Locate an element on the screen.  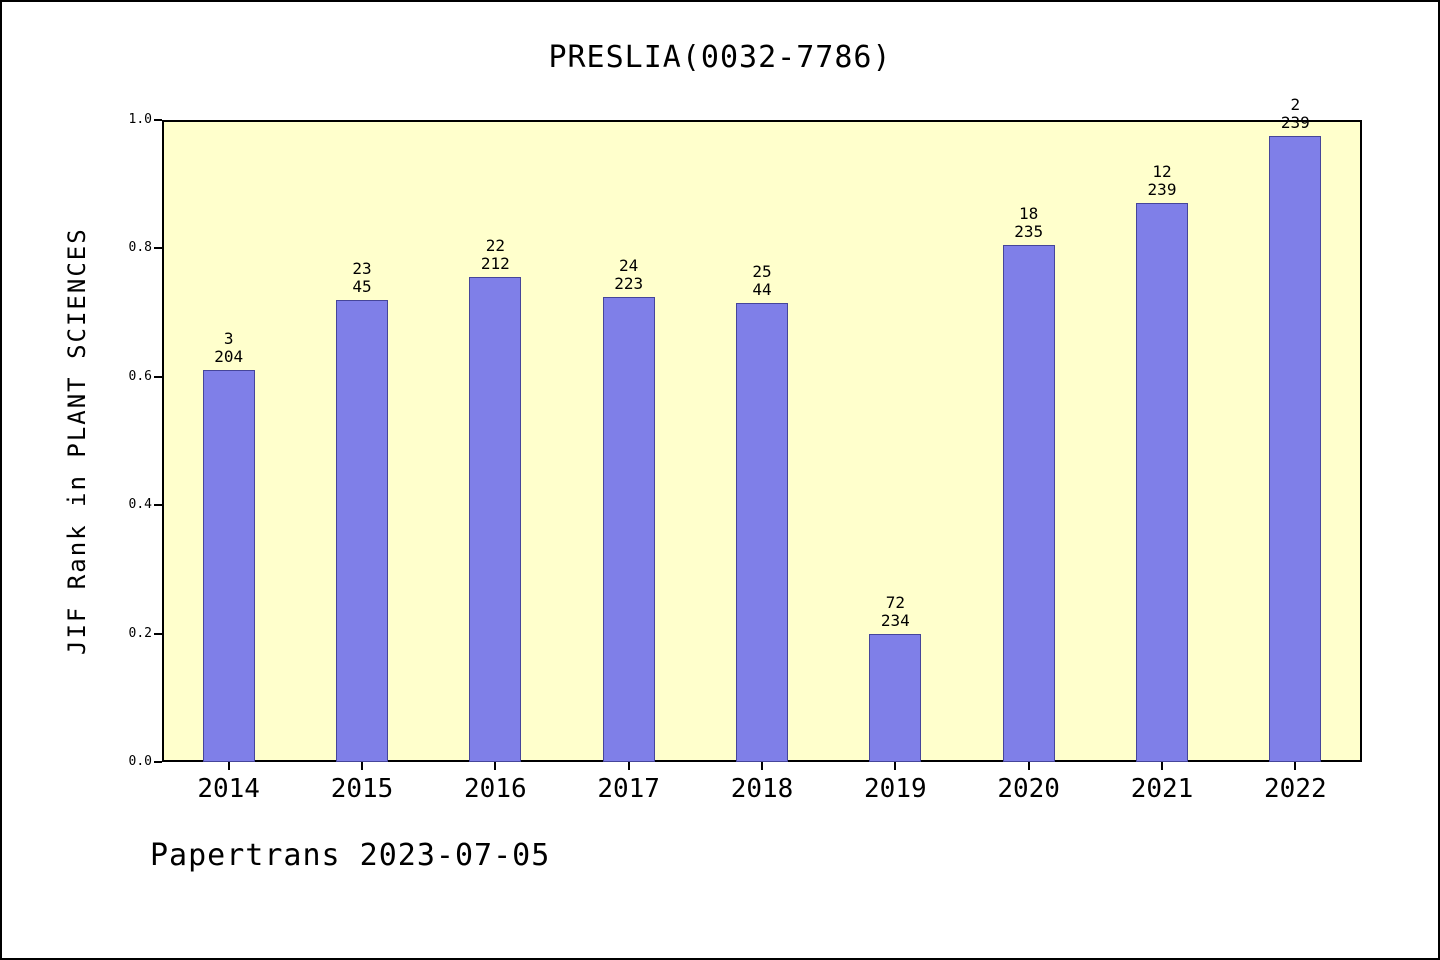
x-tick-label: 2017 is located at coordinates (628, 789).